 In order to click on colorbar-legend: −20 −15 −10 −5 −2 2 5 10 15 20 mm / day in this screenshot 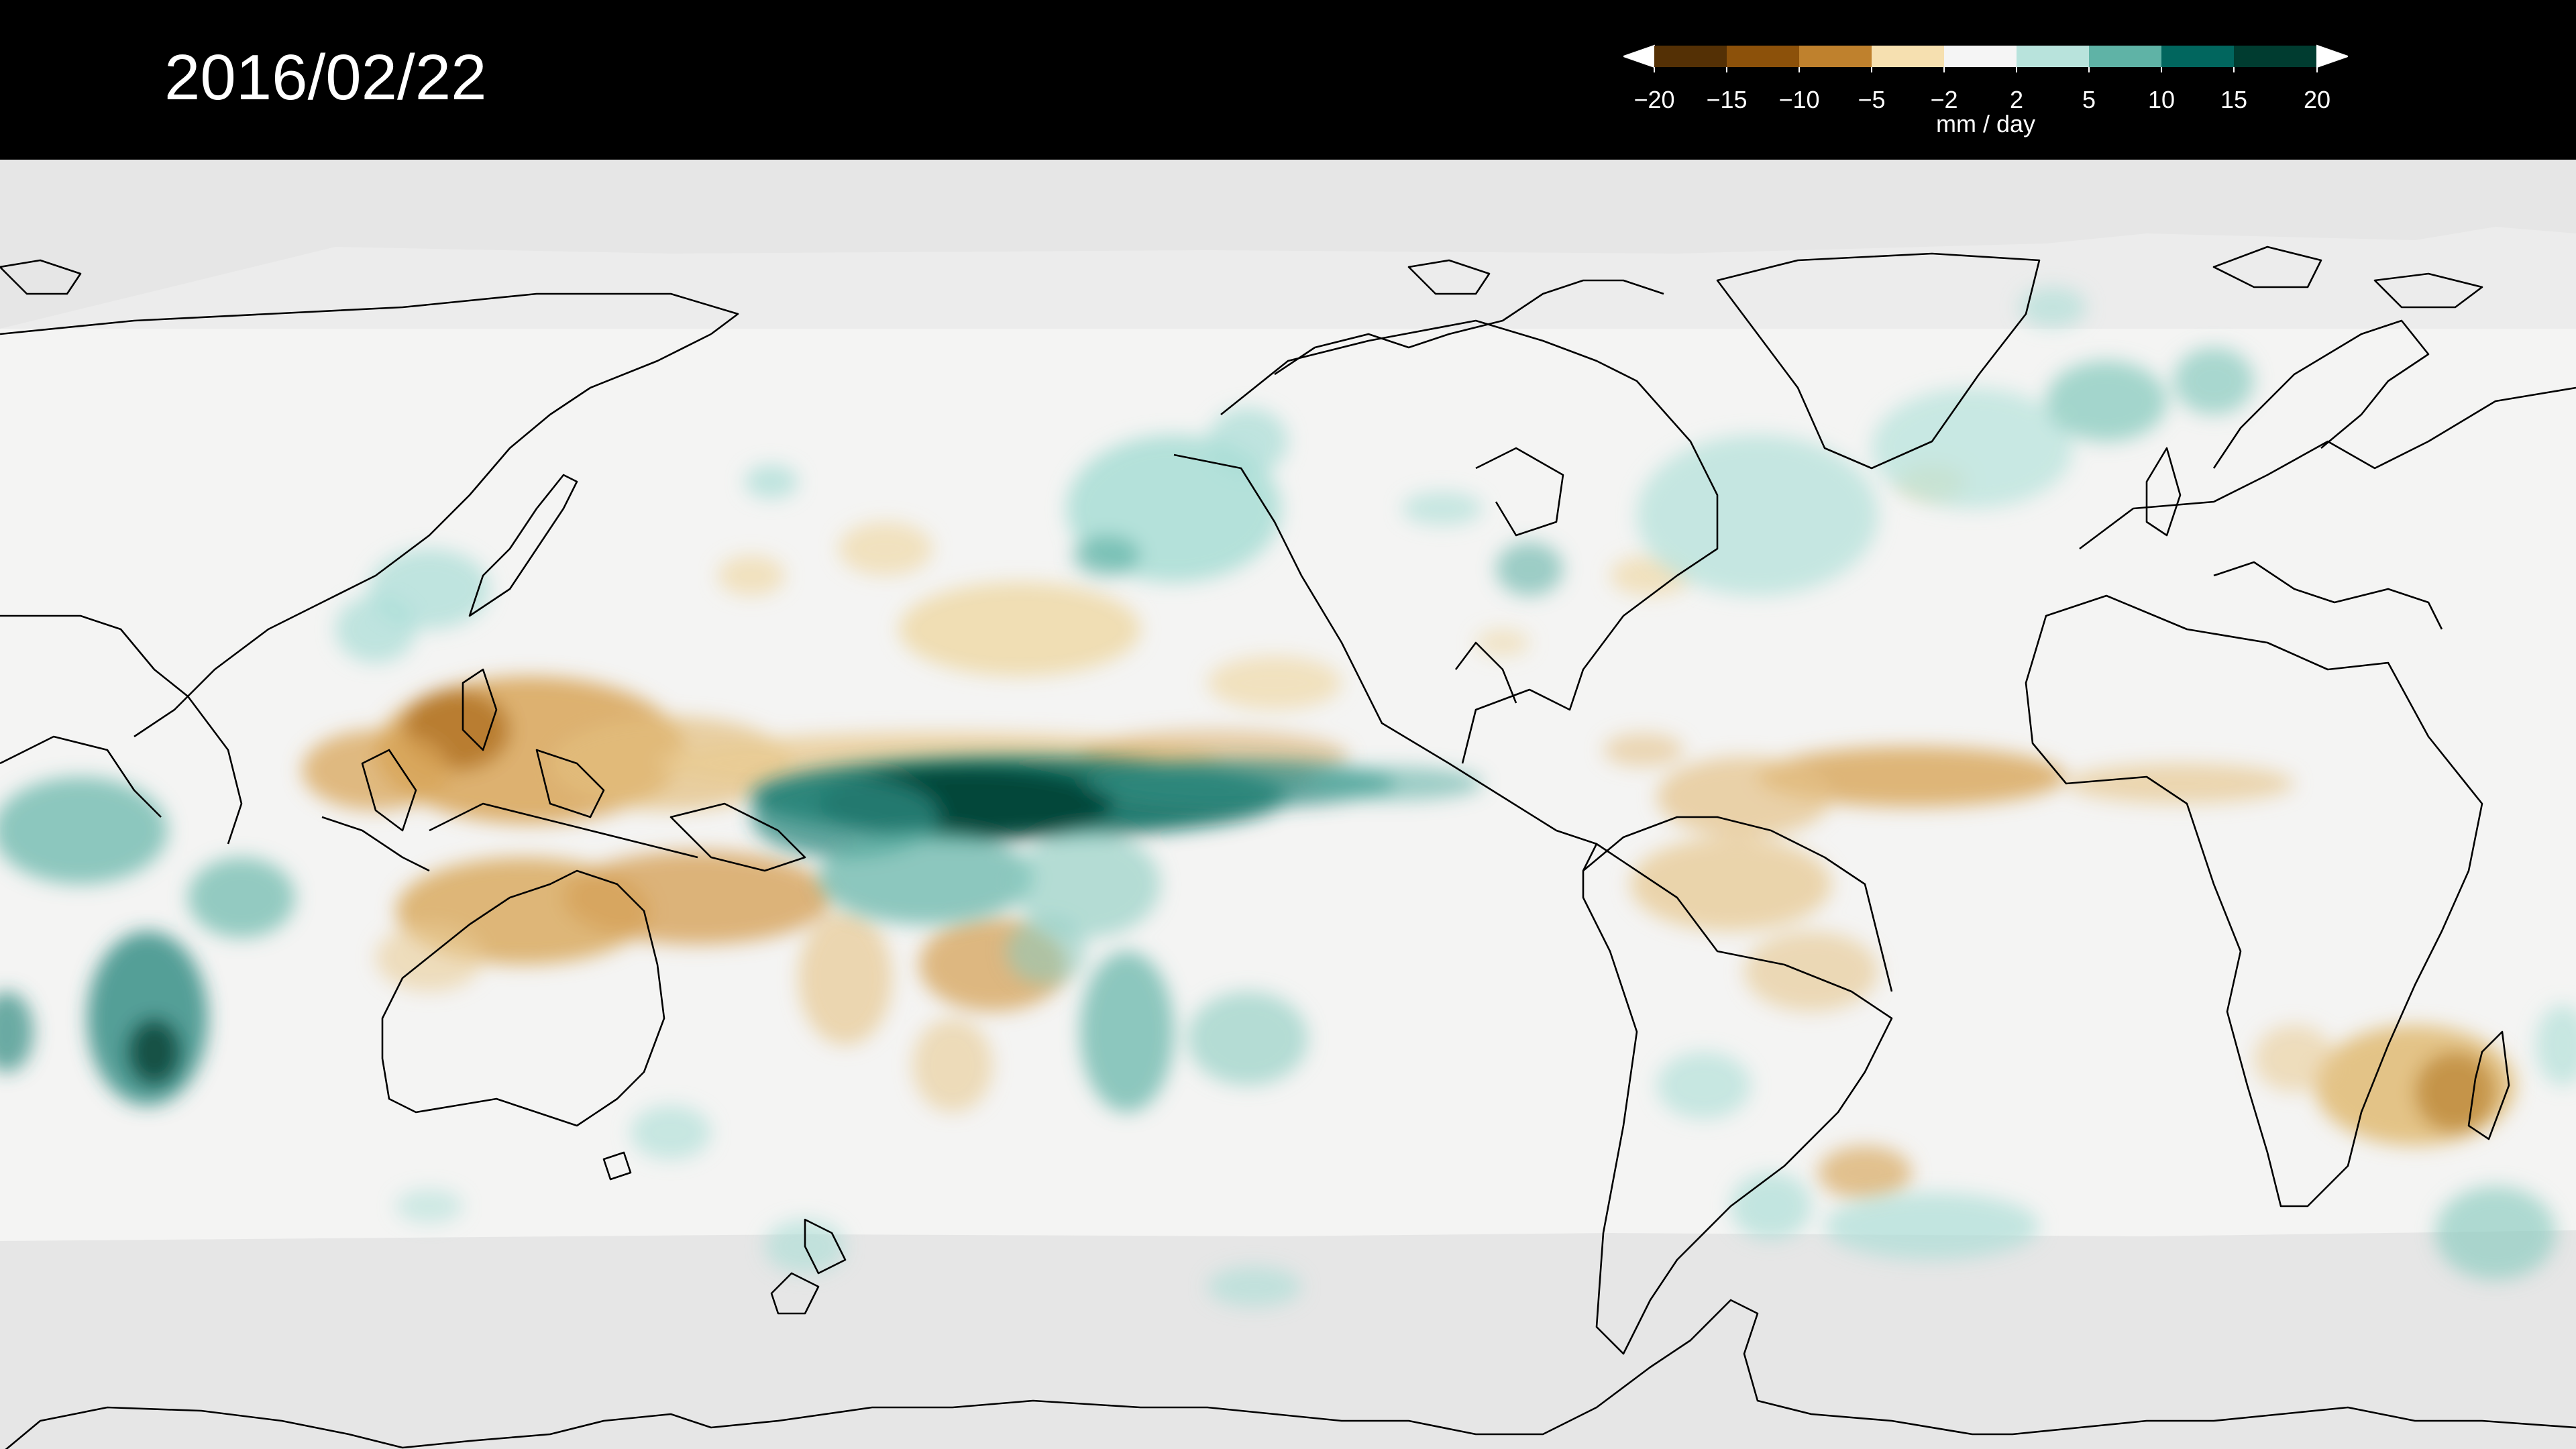, I will do `click(1985, 92)`.